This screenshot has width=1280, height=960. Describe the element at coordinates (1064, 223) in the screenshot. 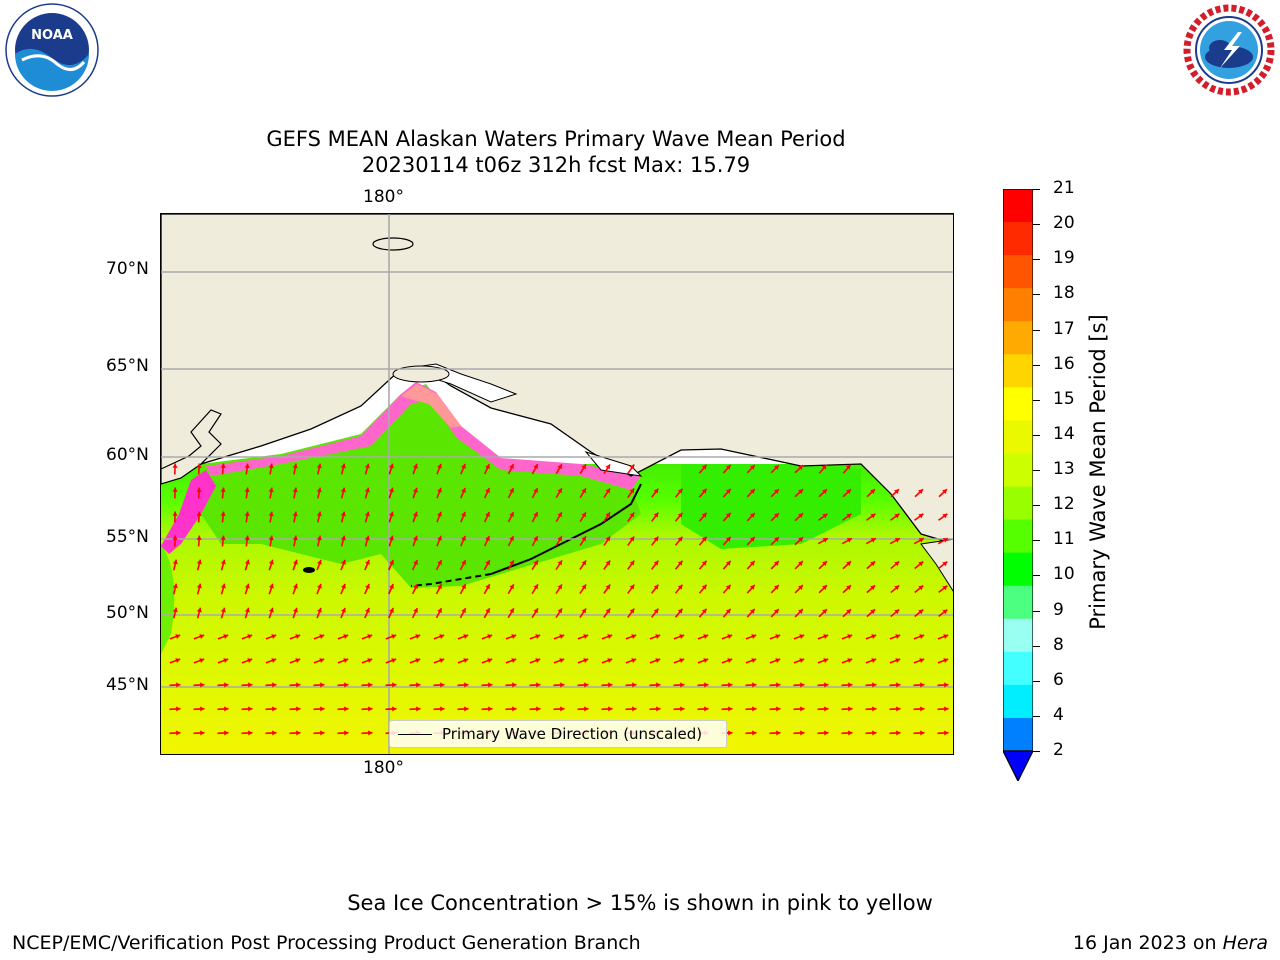

I see `colorbar-tick-label: 20` at that location.